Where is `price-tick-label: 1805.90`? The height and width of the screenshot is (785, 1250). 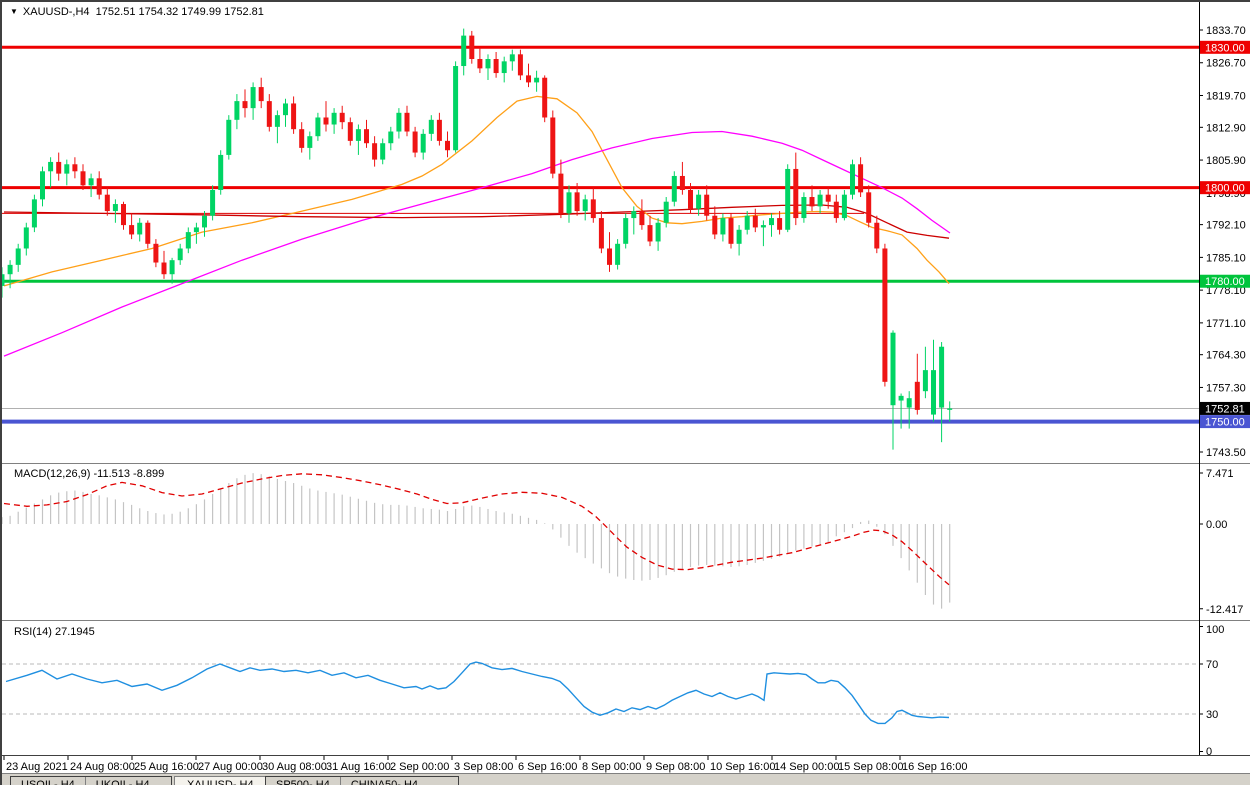 price-tick-label: 1805.90 is located at coordinates (1226, 161).